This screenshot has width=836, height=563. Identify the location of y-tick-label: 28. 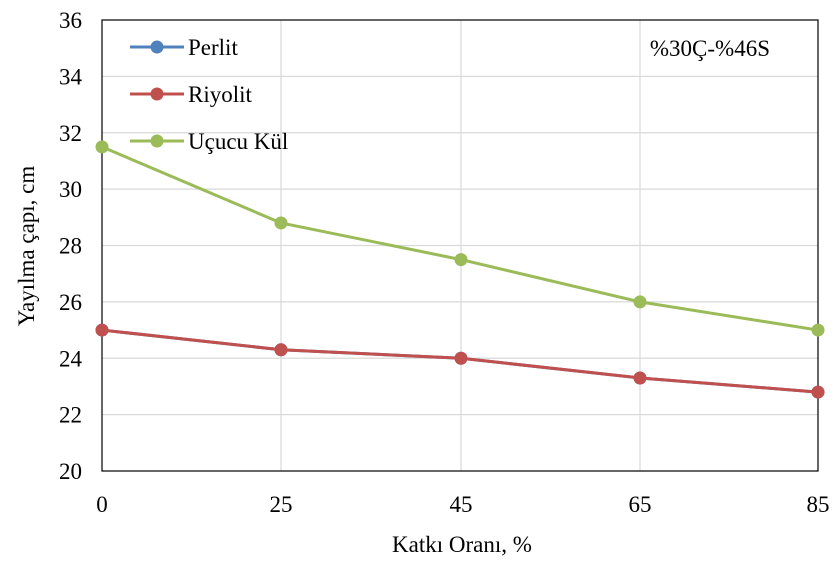
(70, 246).